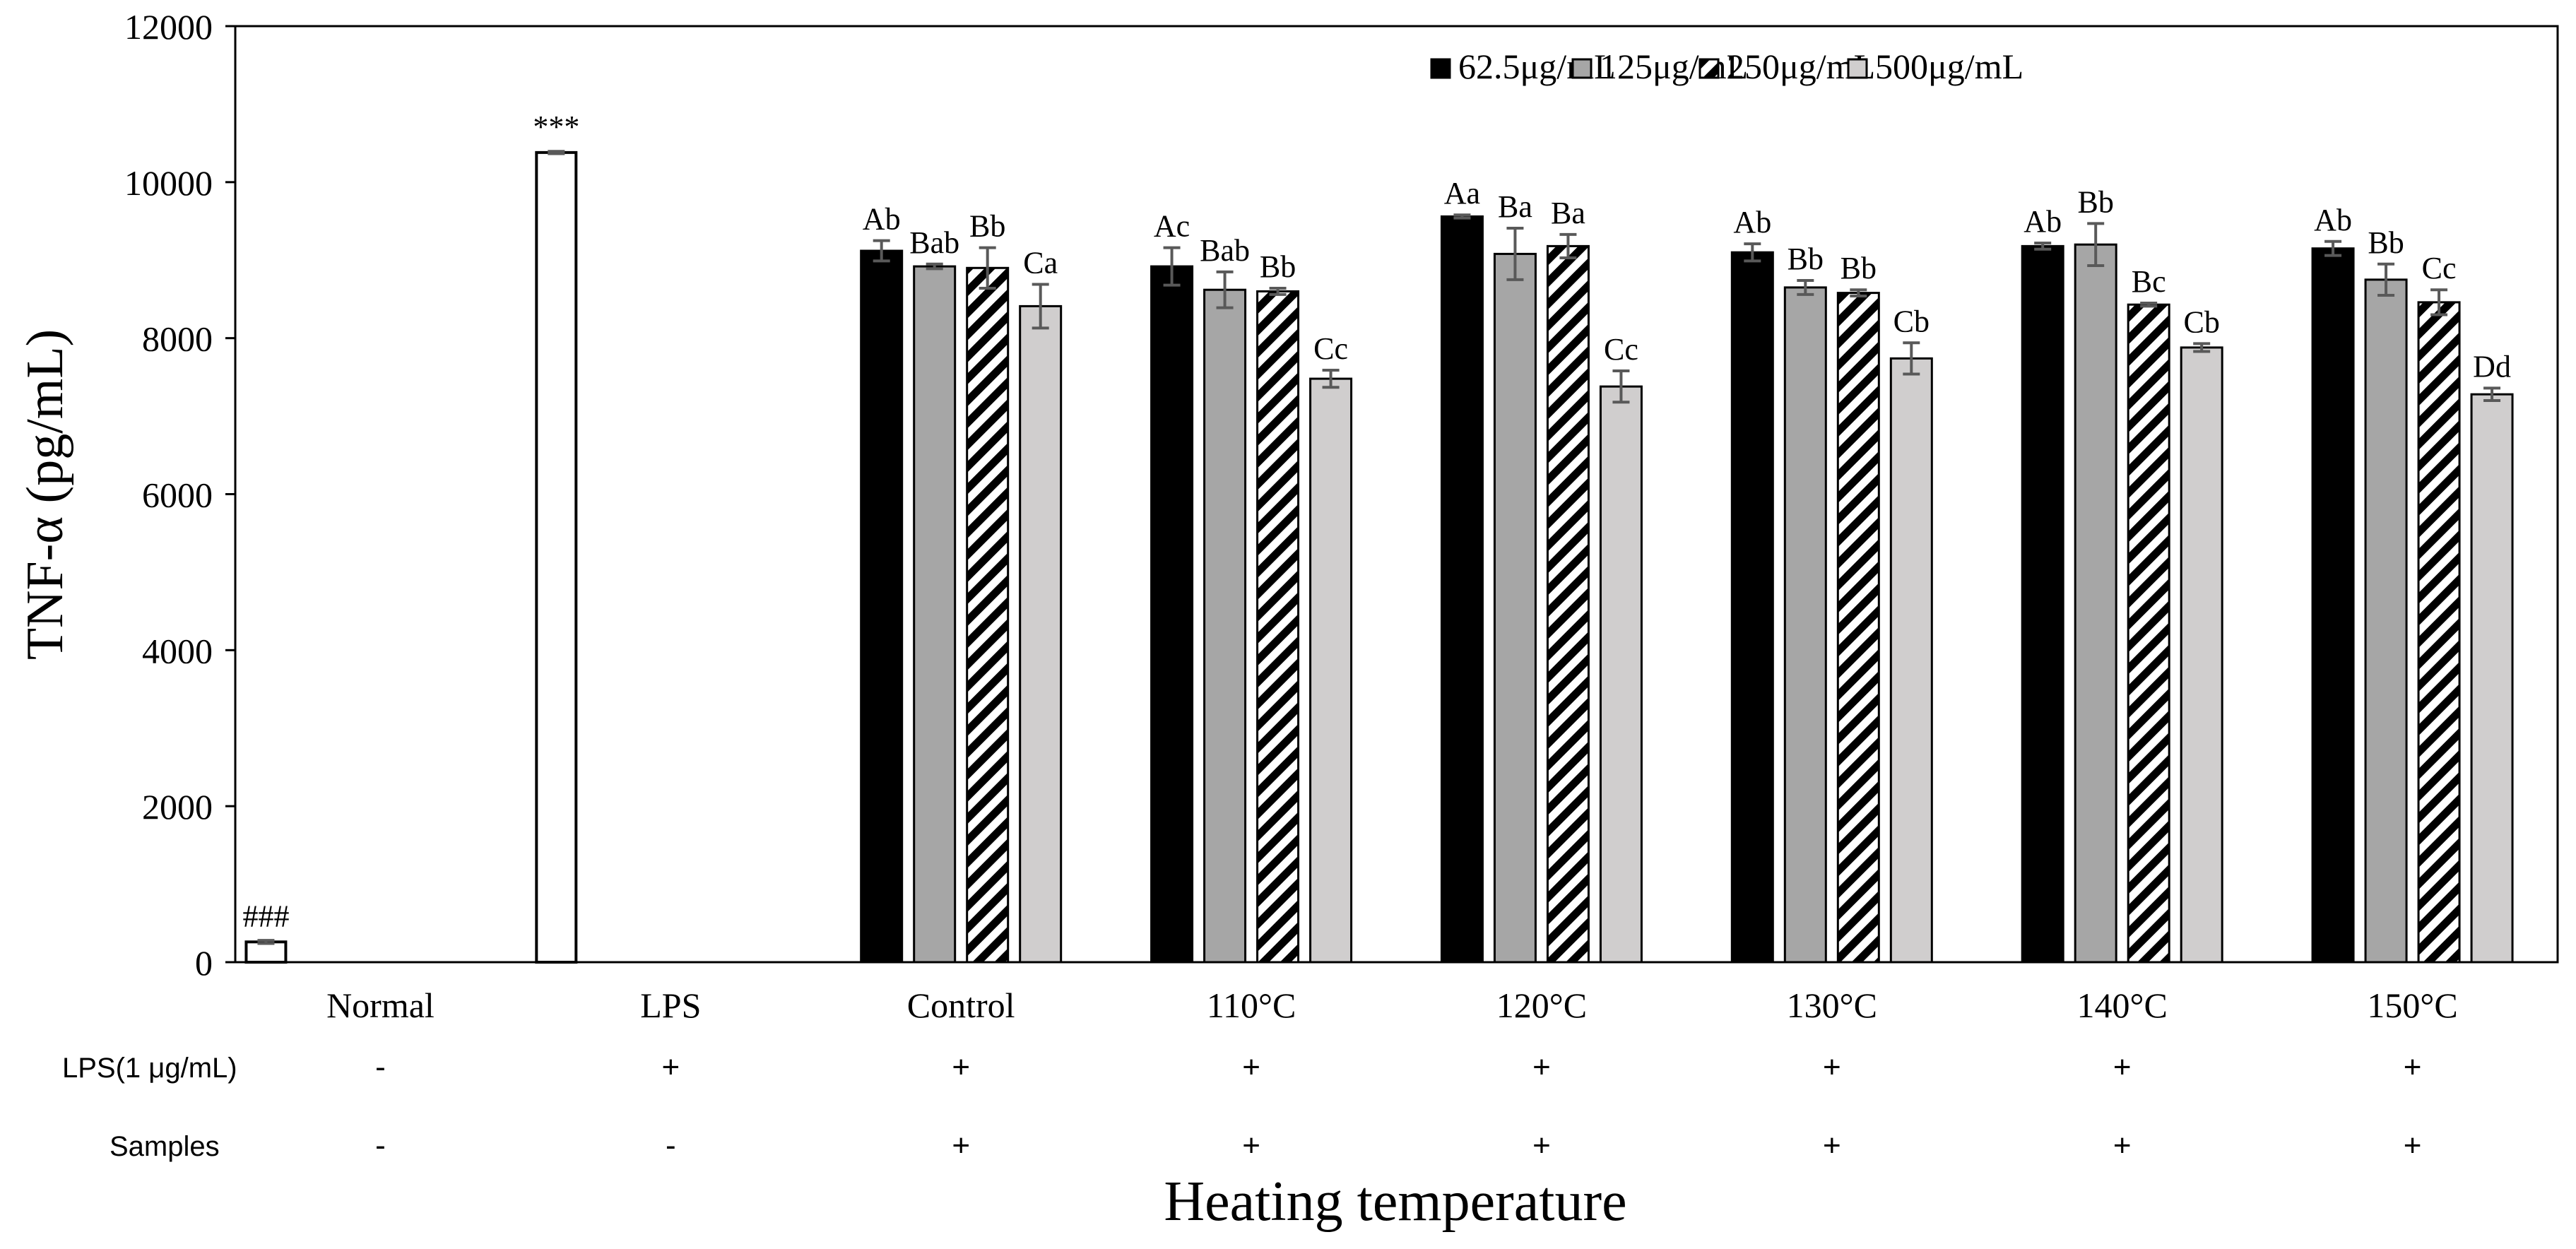 The width and height of the screenshot is (2576, 1249). I want to click on y-tick-label: 2000, so click(177, 807).